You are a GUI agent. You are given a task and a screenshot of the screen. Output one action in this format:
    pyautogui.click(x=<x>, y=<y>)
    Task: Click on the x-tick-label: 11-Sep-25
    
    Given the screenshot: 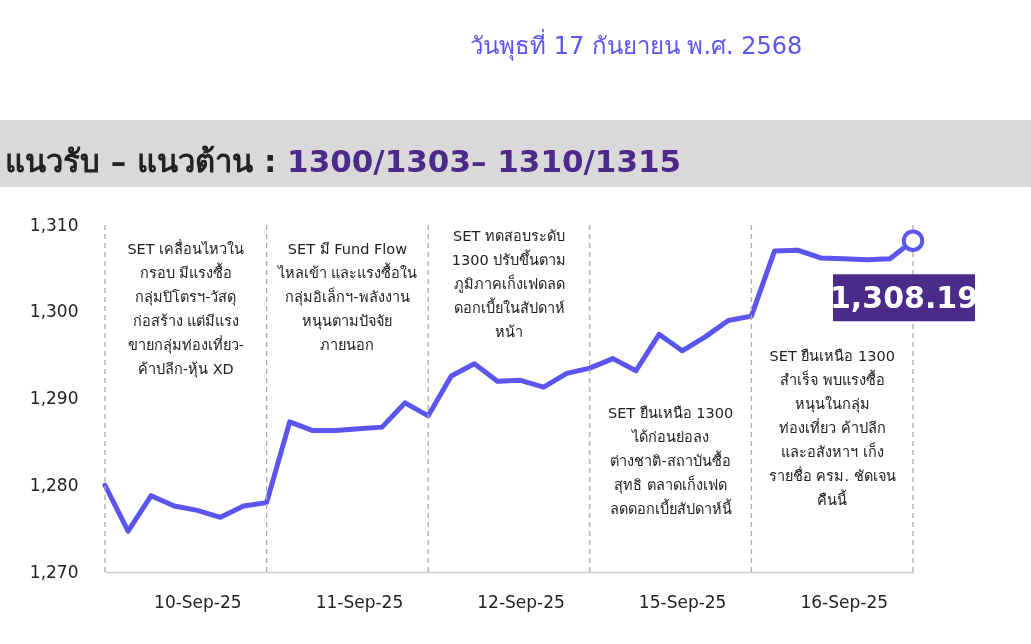 What is the action you would take?
    pyautogui.click(x=359, y=601)
    